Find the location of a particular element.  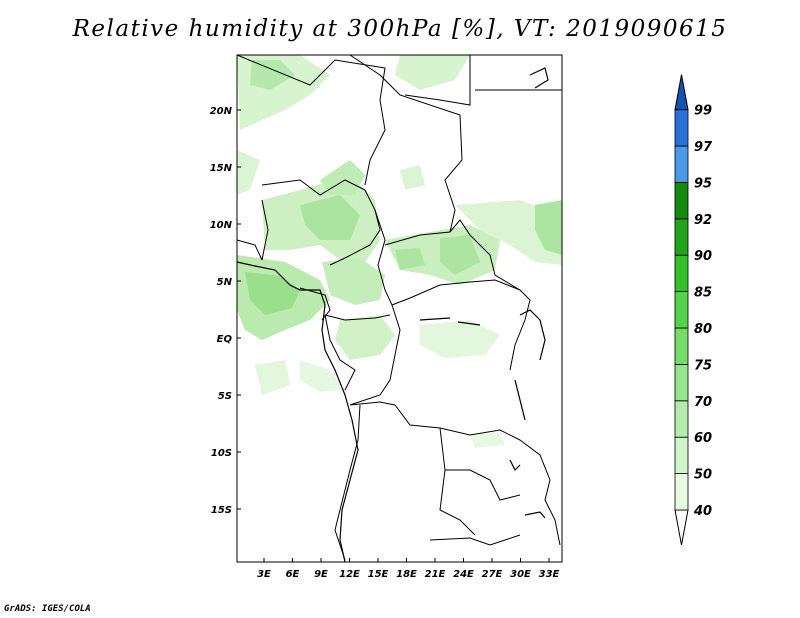

colorbar-label: 99 is located at coordinates (703, 111).